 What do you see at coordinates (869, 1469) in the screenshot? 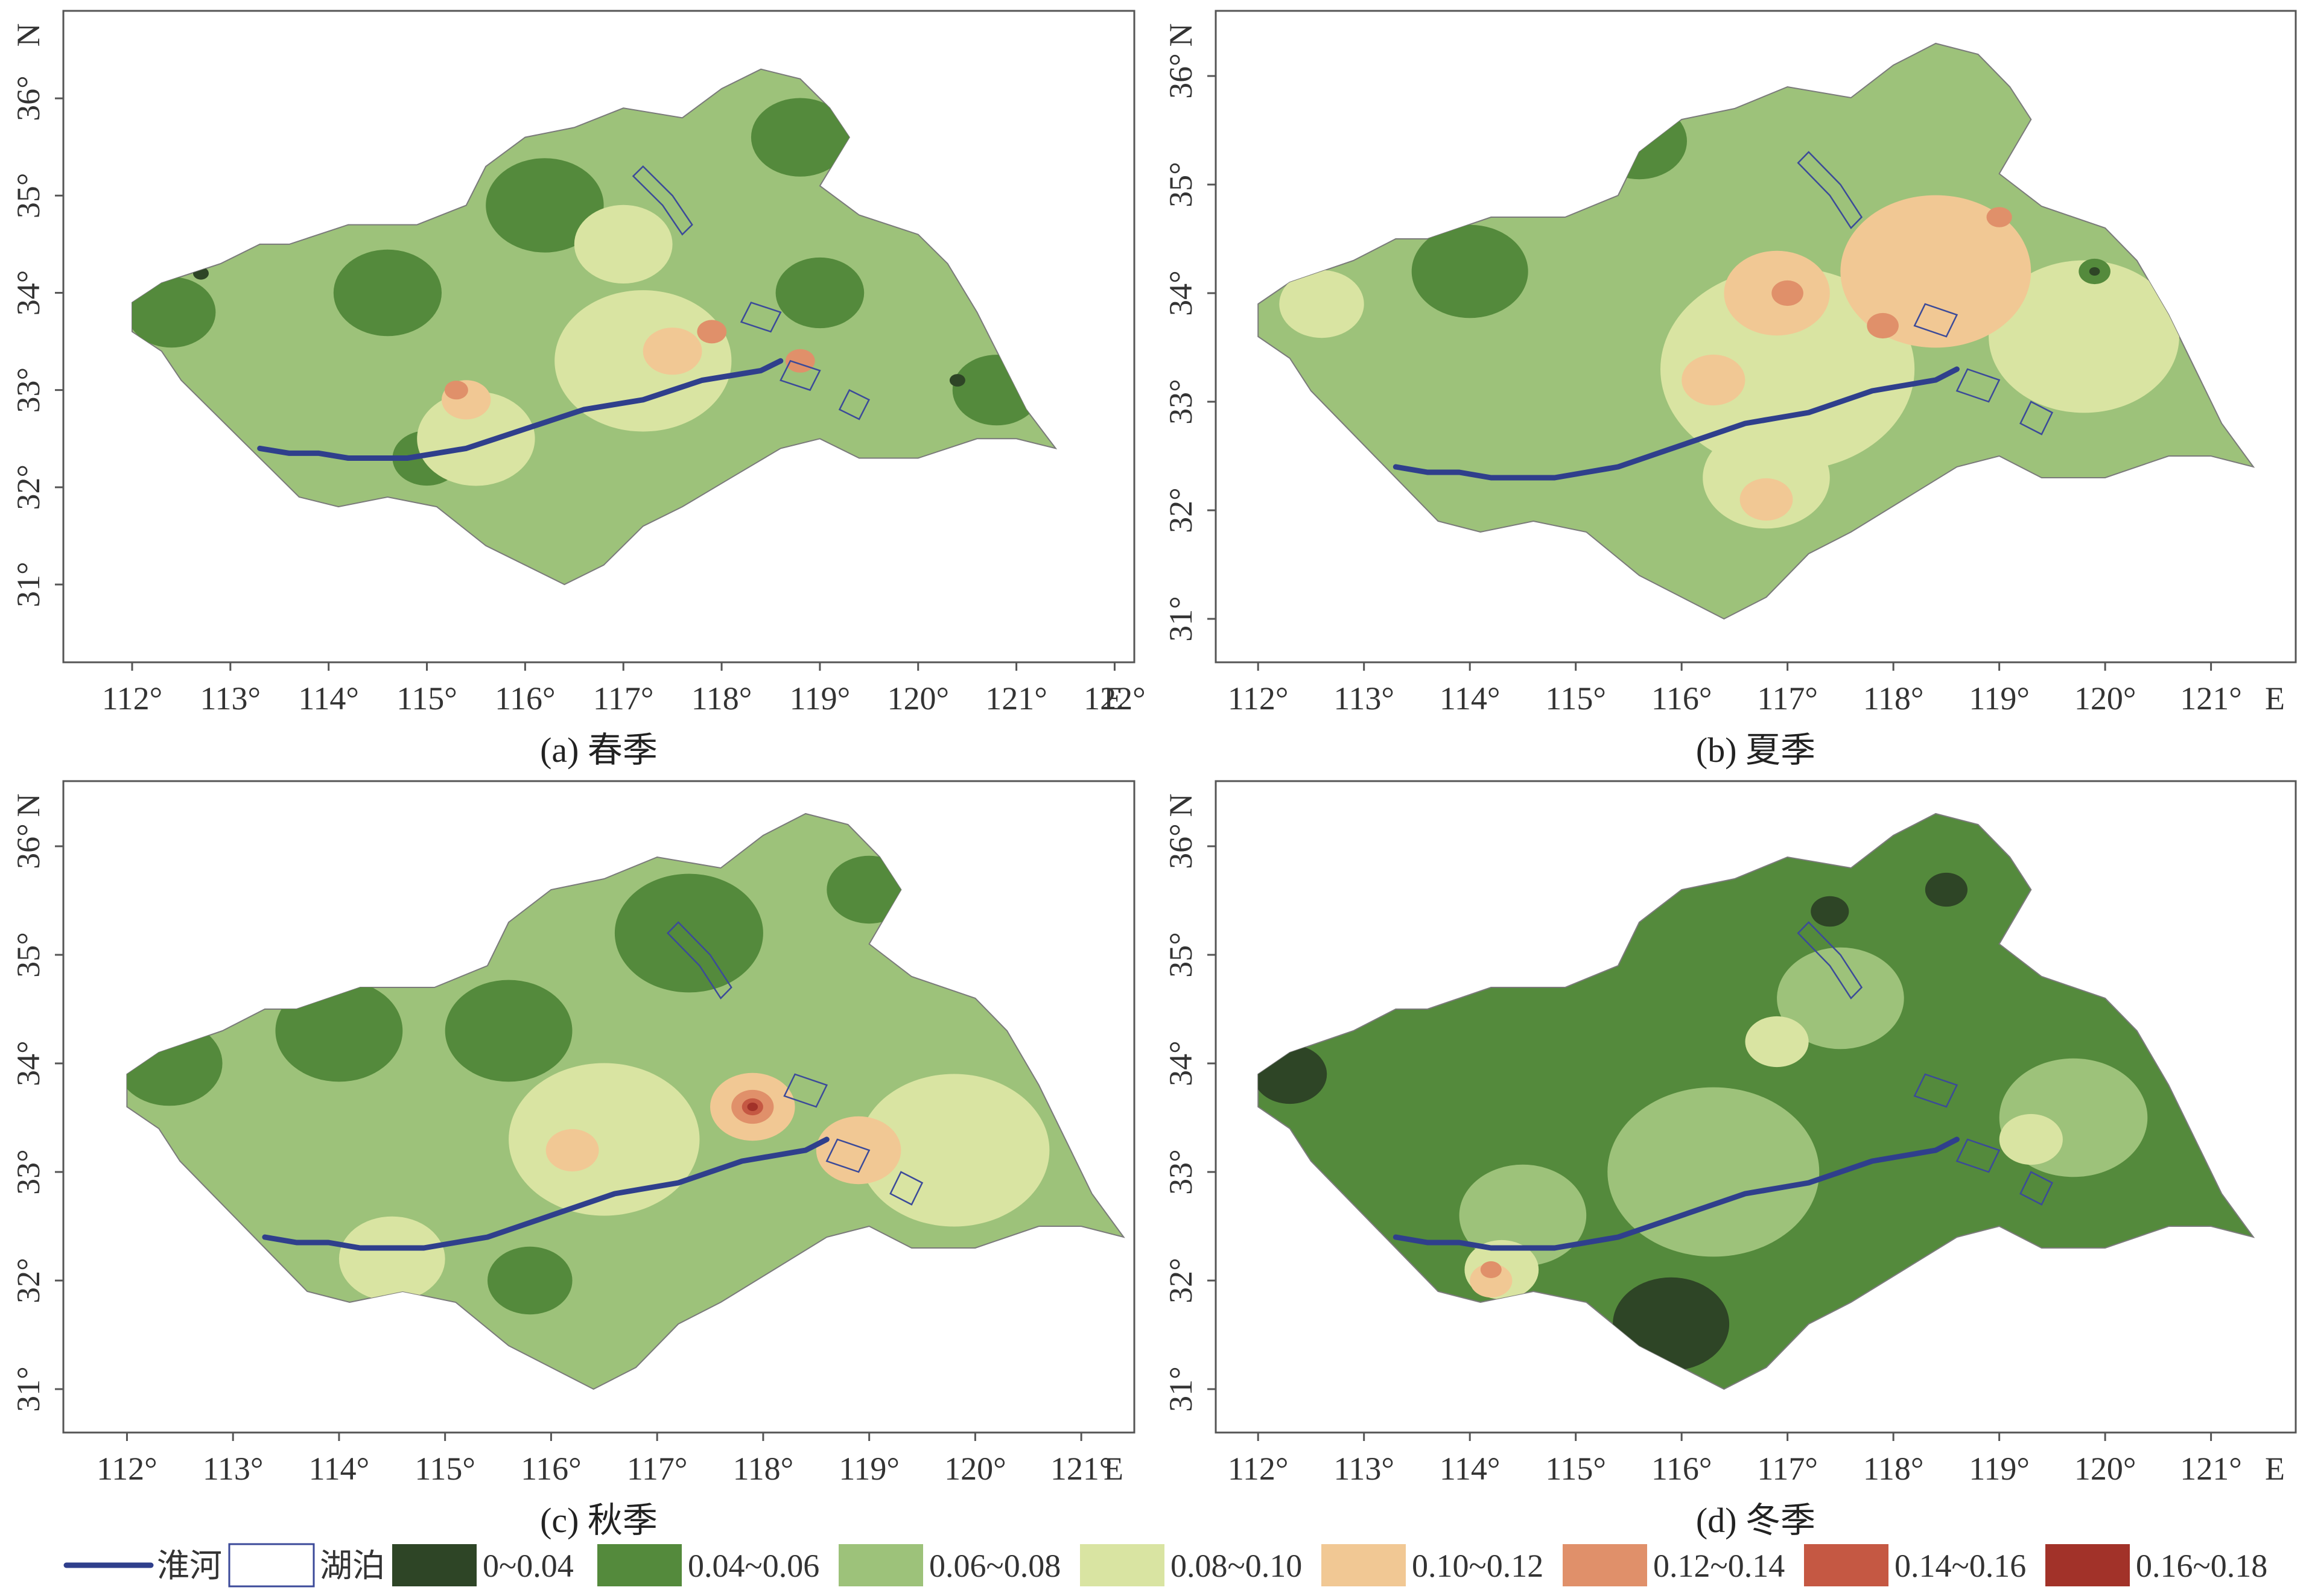
I see `x-tick-label: 119°` at bounding box center [869, 1469].